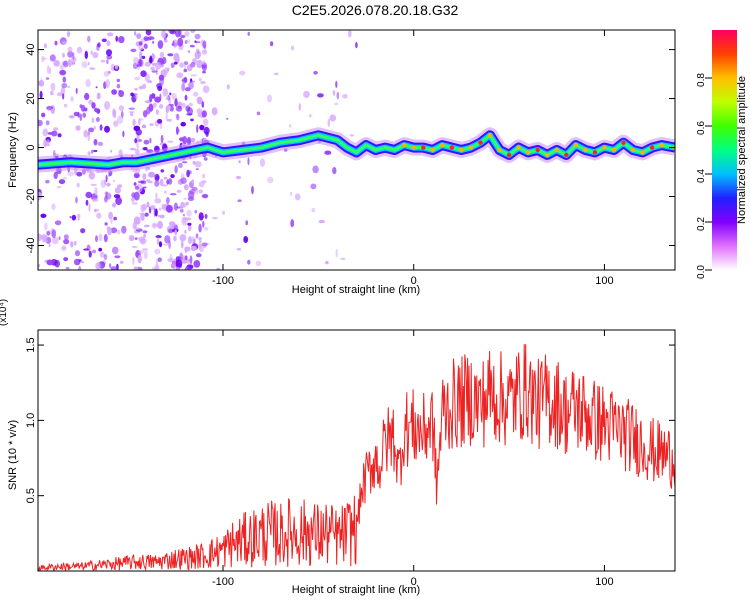 The height and width of the screenshot is (600, 750). What do you see at coordinates (31, 246) in the screenshot?
I see `y-tick-label: -40` at bounding box center [31, 246].